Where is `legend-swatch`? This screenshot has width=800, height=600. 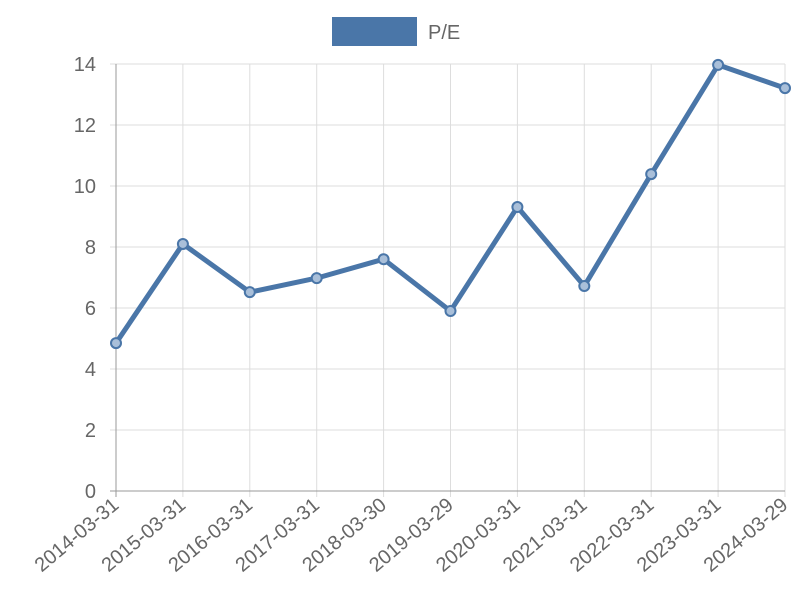
legend-swatch is located at coordinates (374, 31).